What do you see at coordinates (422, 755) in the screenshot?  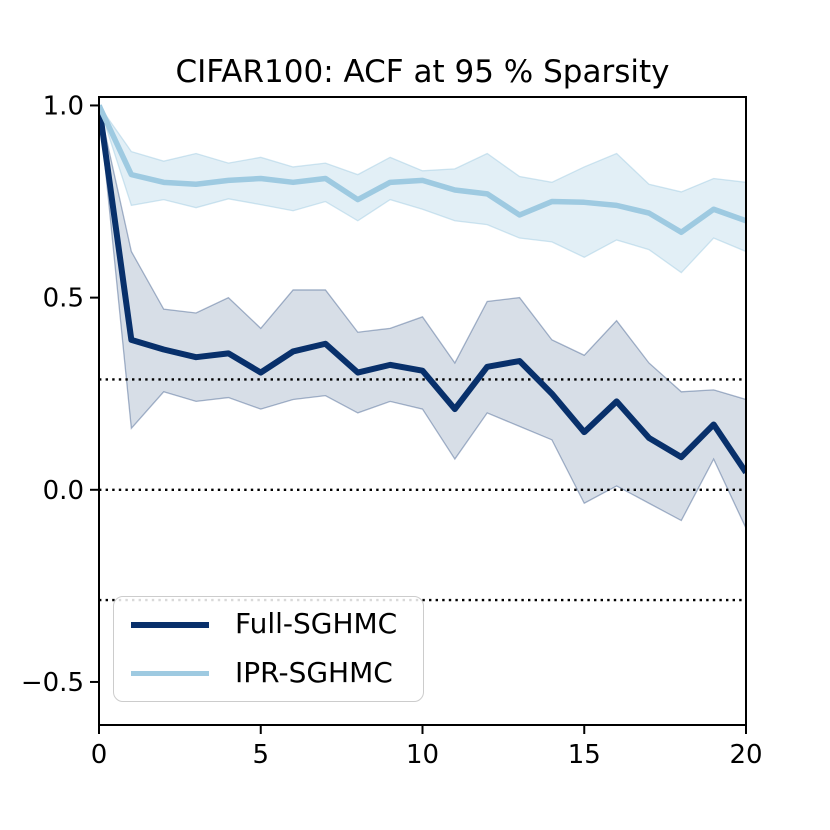 I see `x-tick-label: 10` at bounding box center [422, 755].